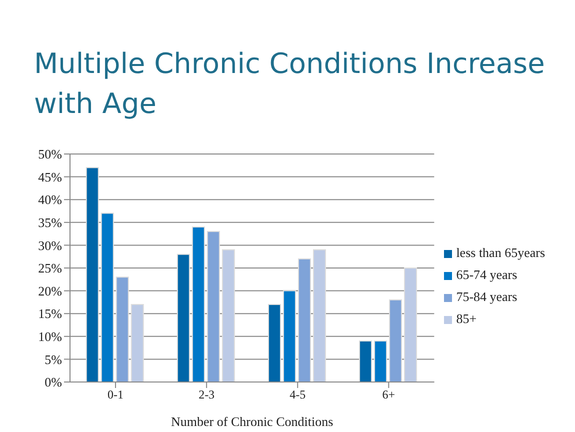  I want to click on y-tick-label: 10%, so click(50, 336).